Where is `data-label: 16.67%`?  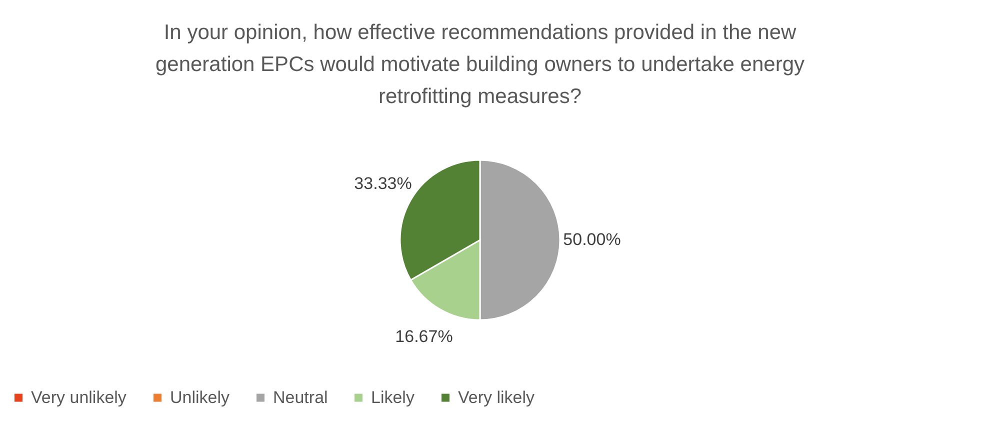 data-label: 16.67% is located at coordinates (424, 336).